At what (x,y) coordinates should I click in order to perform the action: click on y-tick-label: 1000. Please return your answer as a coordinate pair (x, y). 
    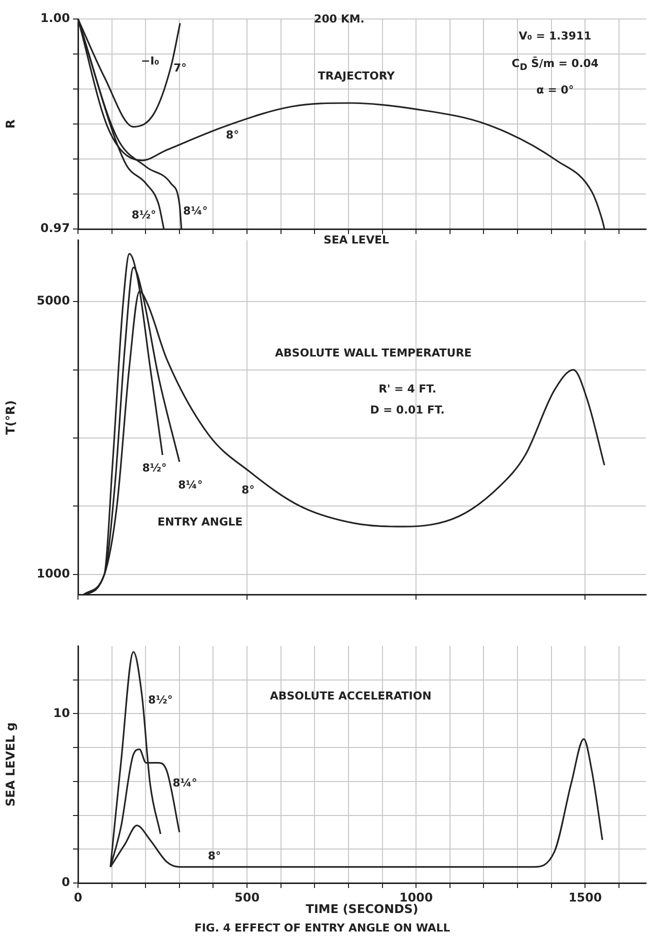
    Looking at the image, I should click on (53, 573).